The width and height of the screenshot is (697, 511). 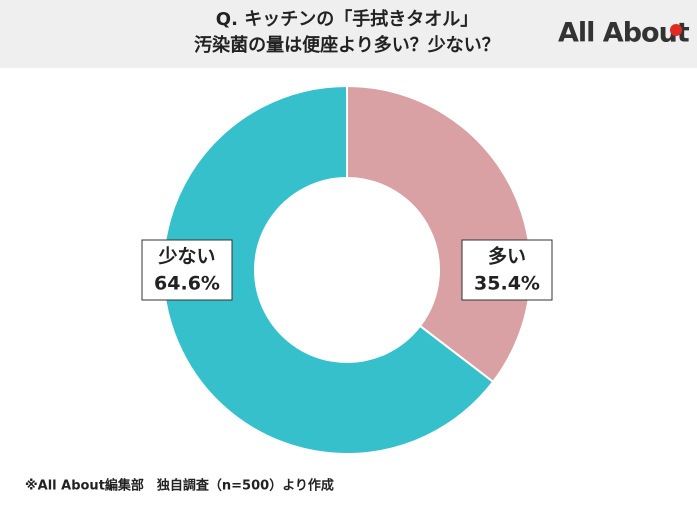 I want to click on value-label: 35.4%, so click(x=507, y=284).